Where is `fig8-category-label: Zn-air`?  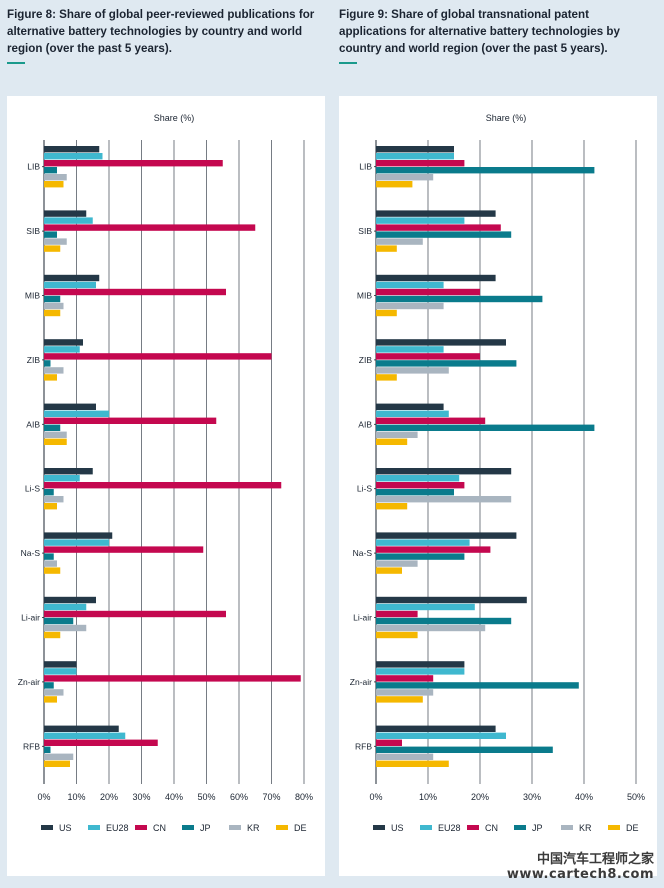
fig8-category-label: Zn-air is located at coordinates (29, 682).